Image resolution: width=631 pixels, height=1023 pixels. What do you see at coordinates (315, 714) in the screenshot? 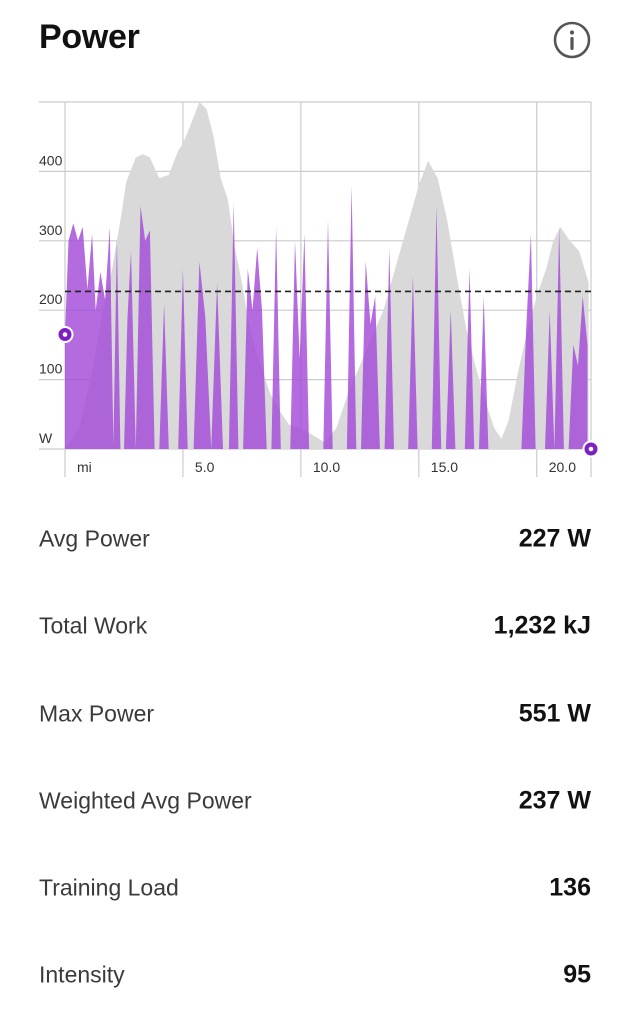
I see `stat-row-max-power: Max Power 551 W` at bounding box center [315, 714].